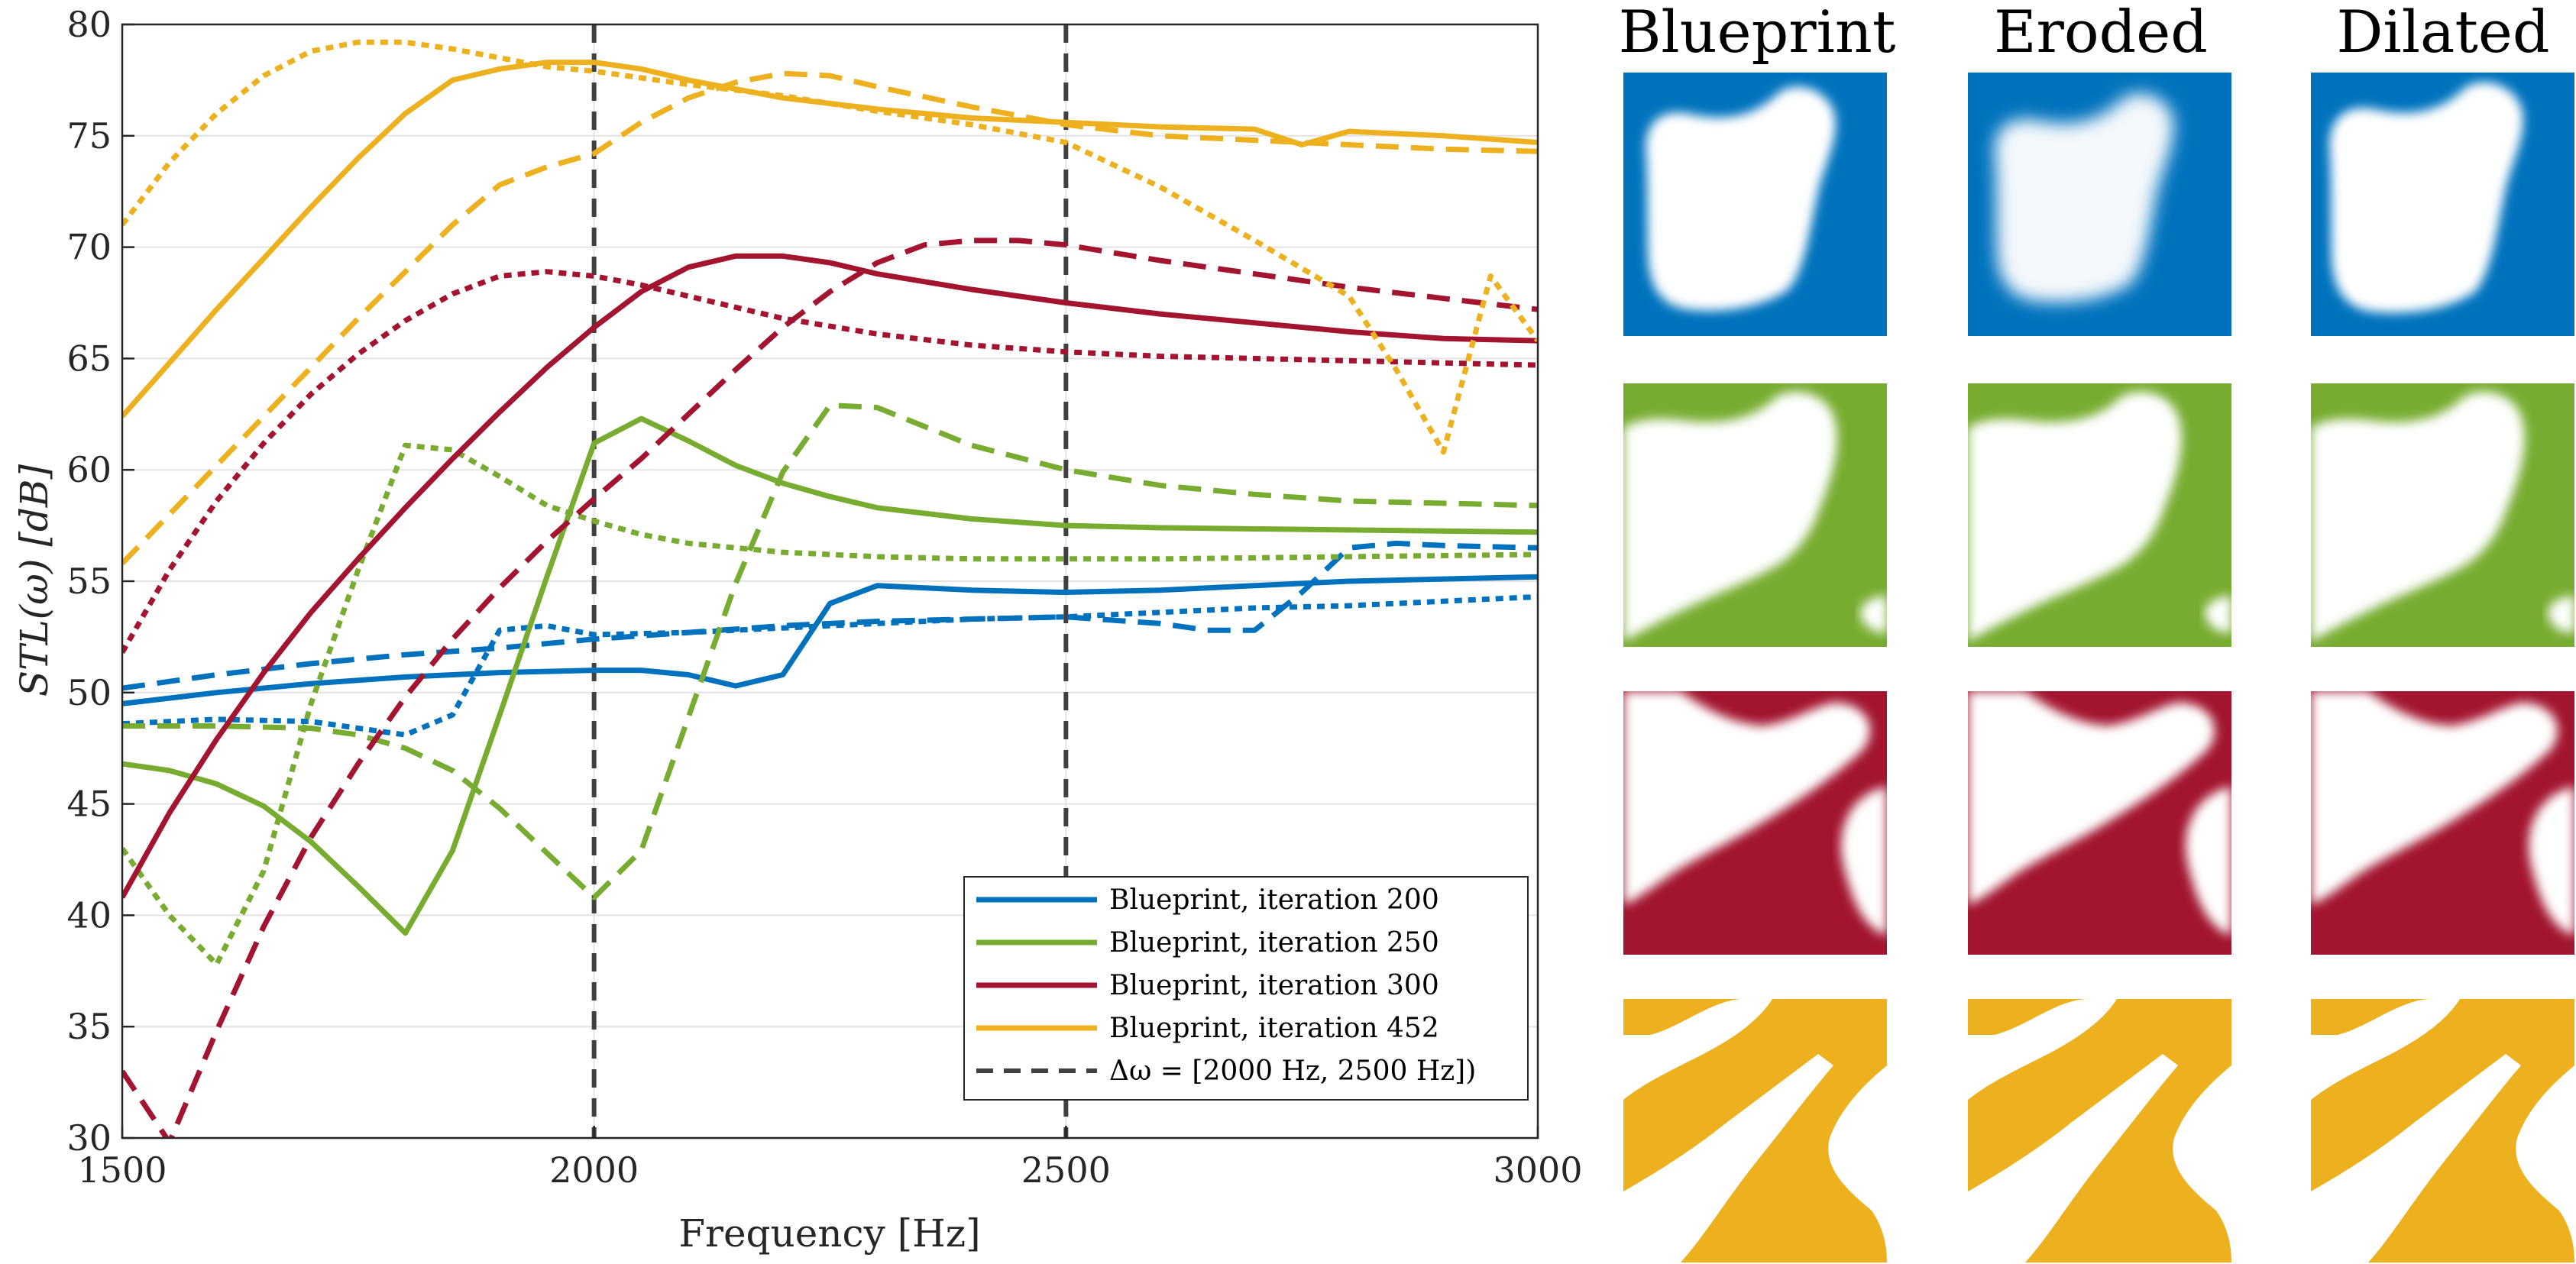 The image size is (2576, 1264). Describe the element at coordinates (89, 1138) in the screenshot. I see `y-tick-label: 30` at that location.